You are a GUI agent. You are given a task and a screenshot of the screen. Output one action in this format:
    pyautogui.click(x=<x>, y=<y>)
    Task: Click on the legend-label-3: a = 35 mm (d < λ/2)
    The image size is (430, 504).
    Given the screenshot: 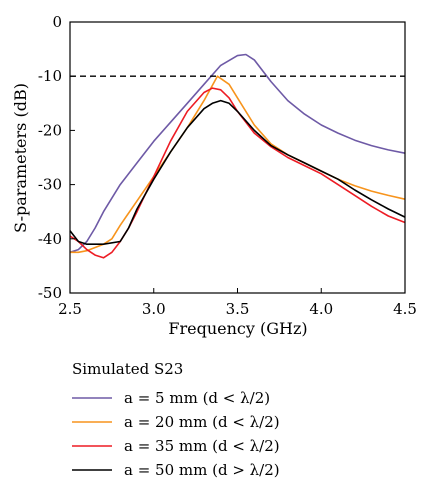 What is the action you would take?
    pyautogui.click(x=202, y=446)
    